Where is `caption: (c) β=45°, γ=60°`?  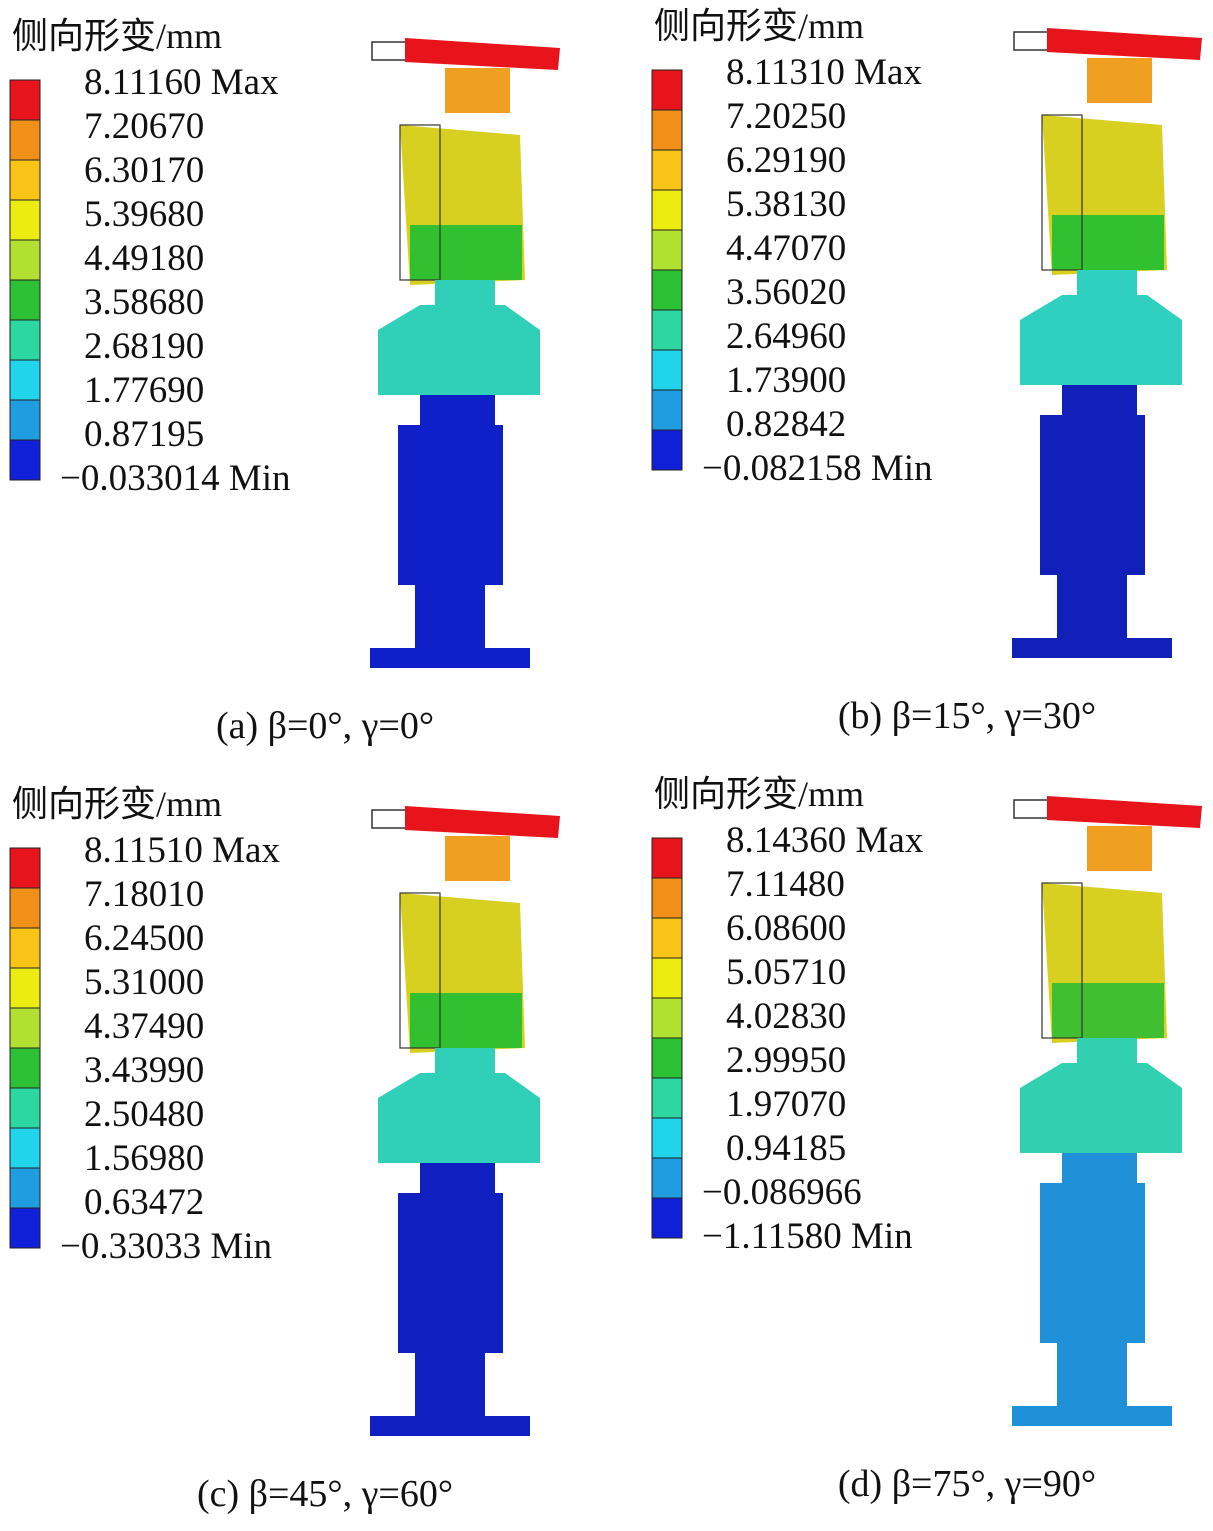
caption: (c) β=45°, γ=60° is located at coordinates (325, 1494).